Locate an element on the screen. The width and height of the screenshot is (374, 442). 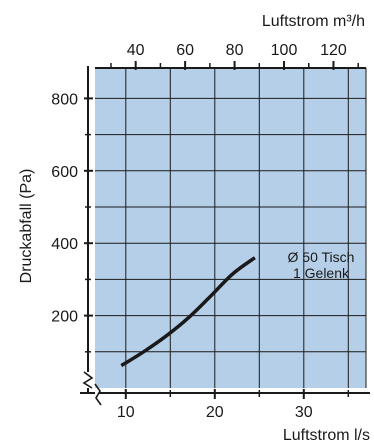
y-tick-label: 400 is located at coordinates (64, 244).